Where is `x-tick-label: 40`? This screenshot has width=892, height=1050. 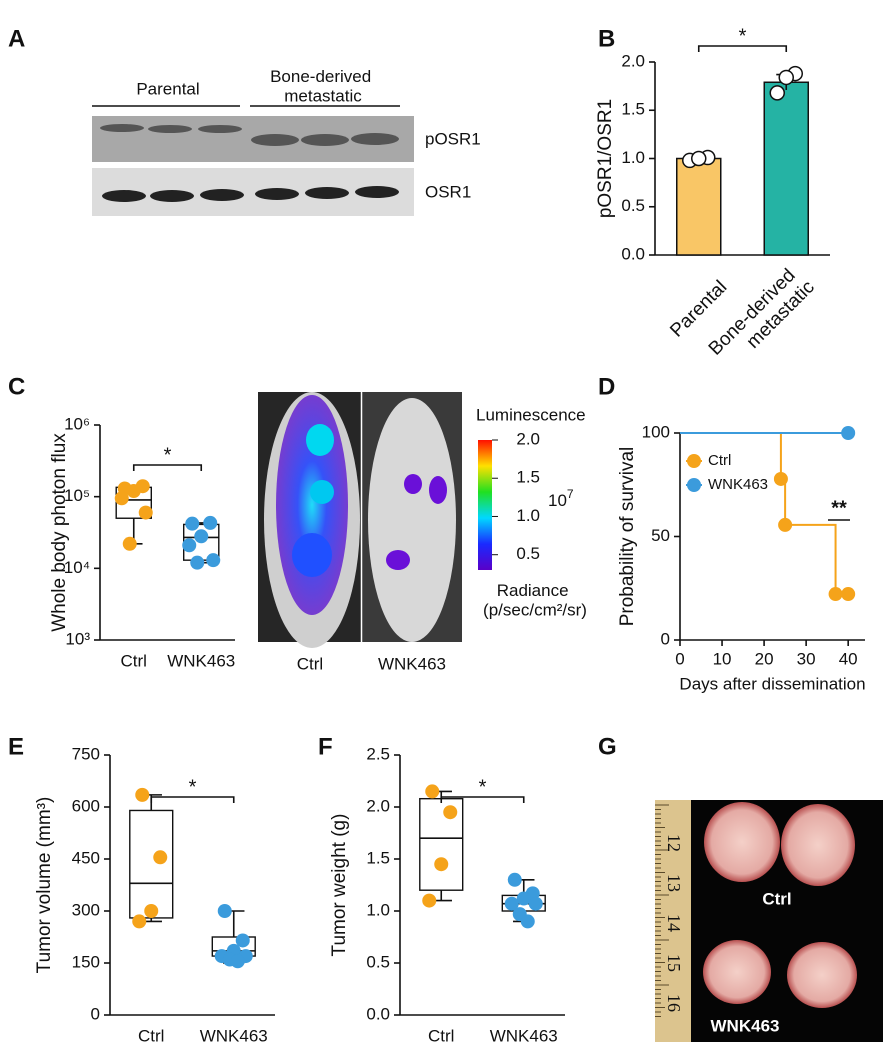 x-tick-label: 40 is located at coordinates (848, 658).